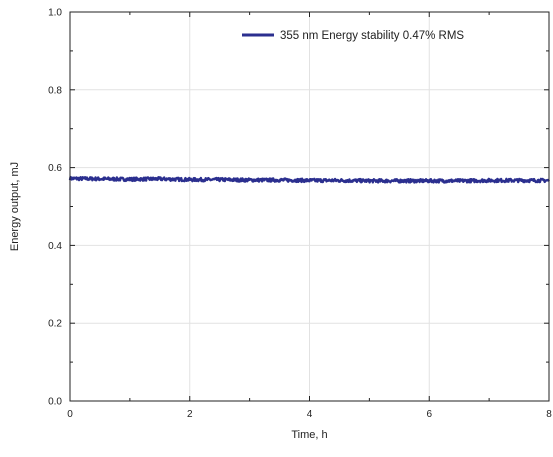 The height and width of the screenshot is (457, 553). What do you see at coordinates (55, 324) in the screenshot?
I see `y-tick-label: 0.2` at bounding box center [55, 324].